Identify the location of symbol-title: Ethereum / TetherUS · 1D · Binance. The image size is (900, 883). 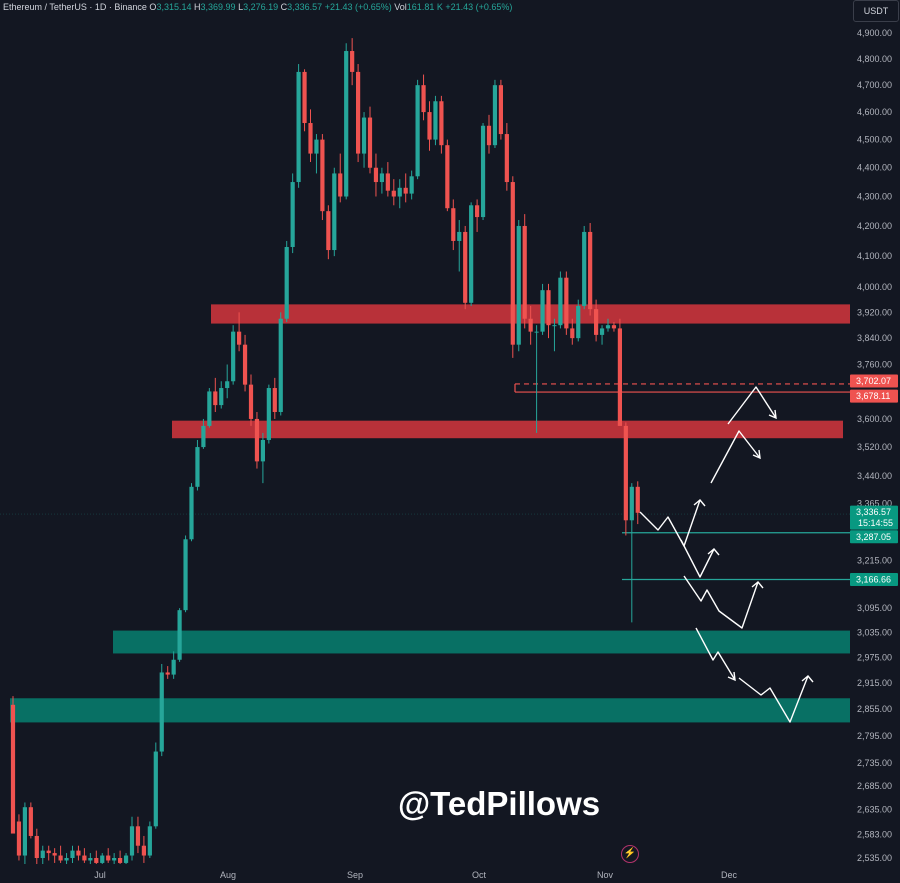
(75, 7).